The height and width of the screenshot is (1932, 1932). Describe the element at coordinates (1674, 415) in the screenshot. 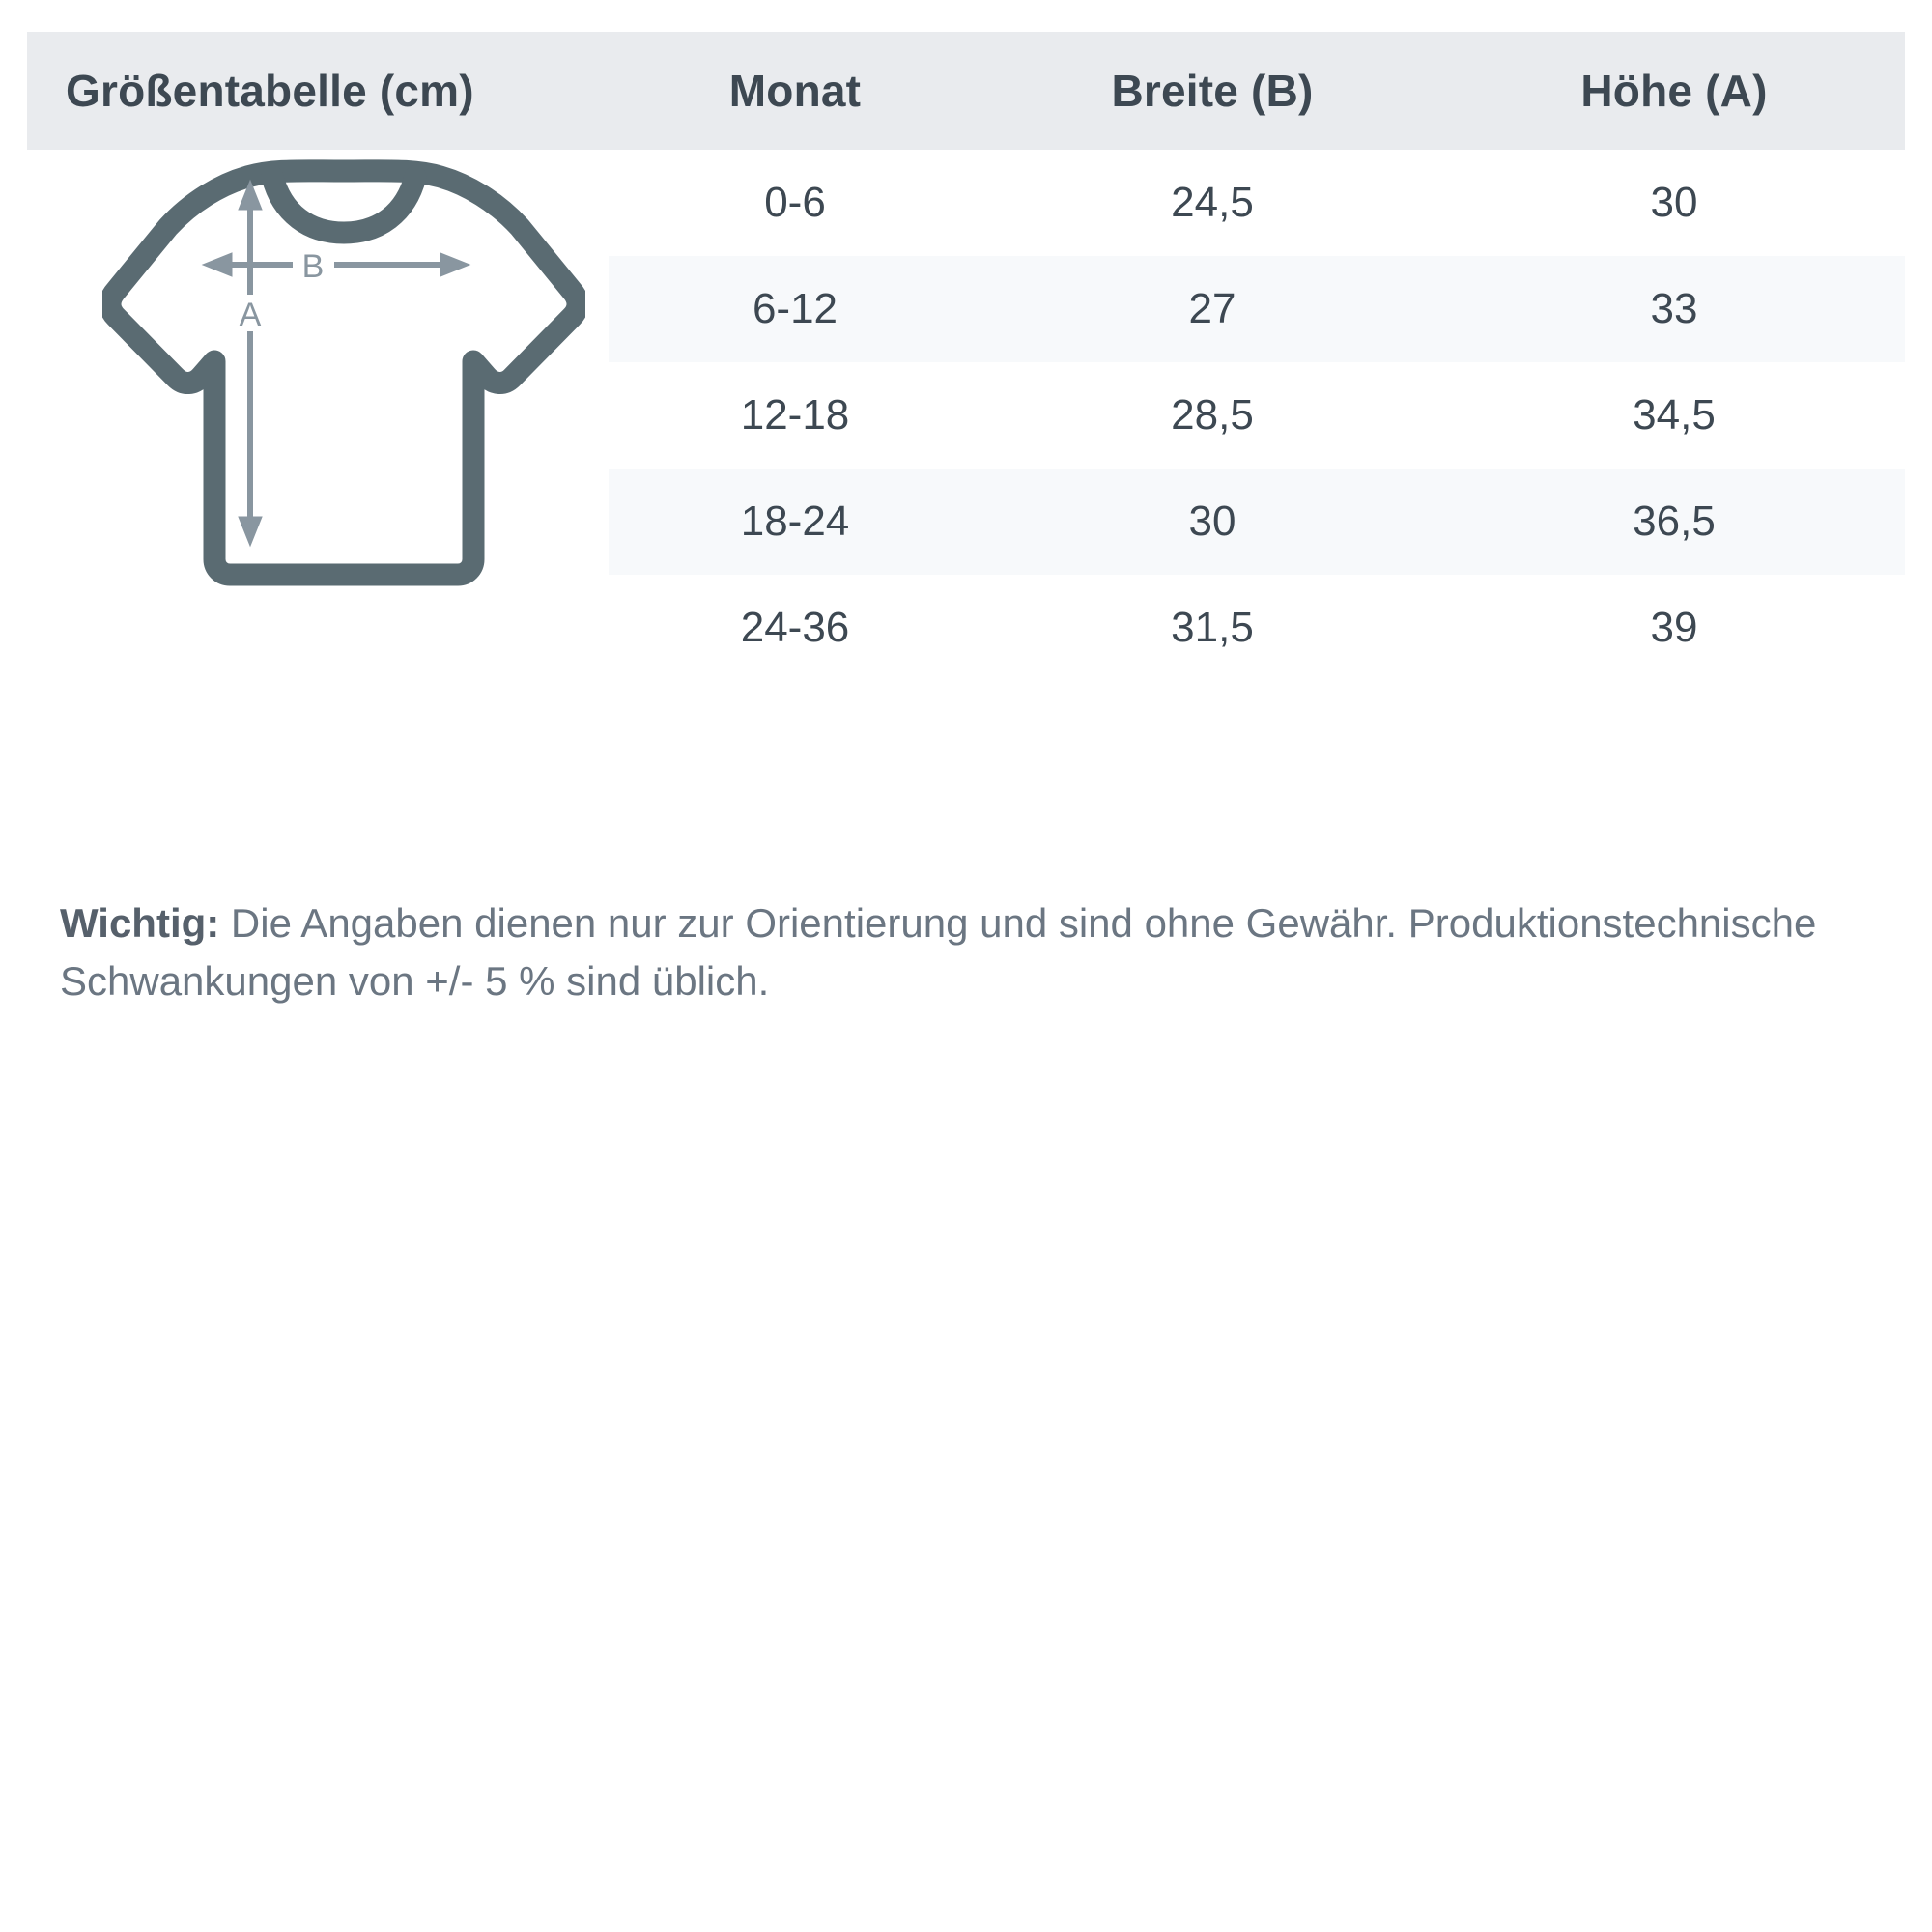

I see `cell-height: 34,5` at that location.